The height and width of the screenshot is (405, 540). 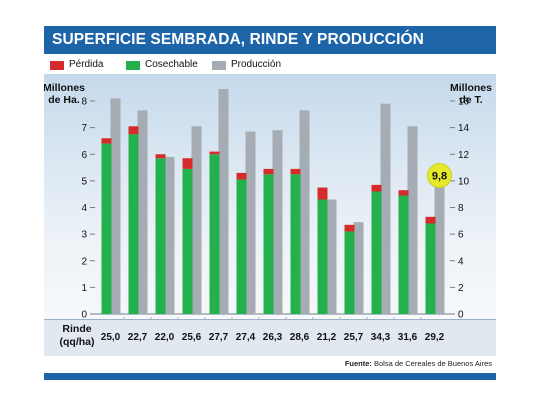 What do you see at coordinates (407, 337) in the screenshot?
I see `rinde-value: 31,6` at bounding box center [407, 337].